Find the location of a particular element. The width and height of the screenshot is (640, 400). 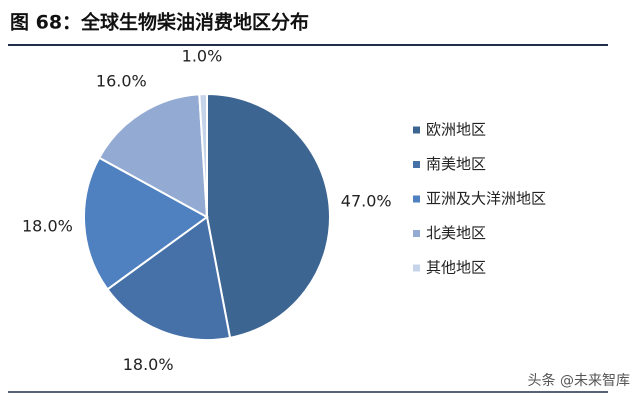

data-label: 47.0% is located at coordinates (366, 200).